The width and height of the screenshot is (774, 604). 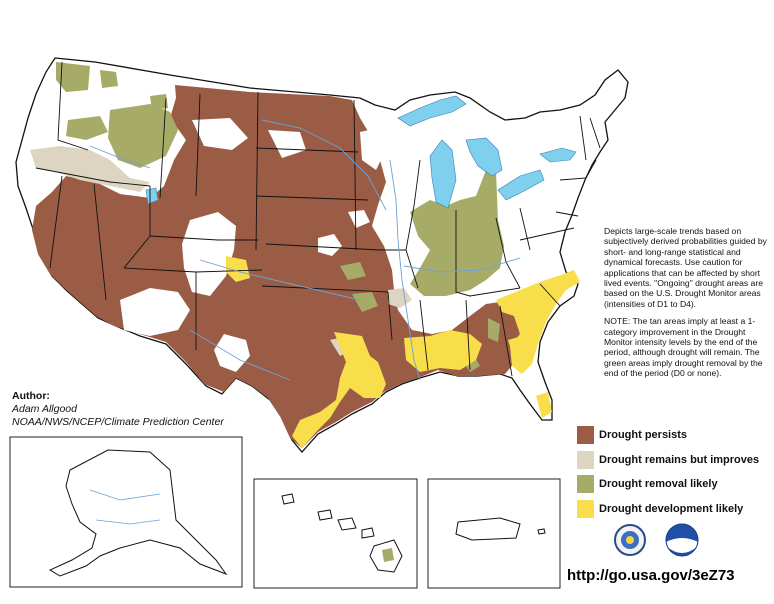 I want to click on alaska-land, so click(x=138, y=513).